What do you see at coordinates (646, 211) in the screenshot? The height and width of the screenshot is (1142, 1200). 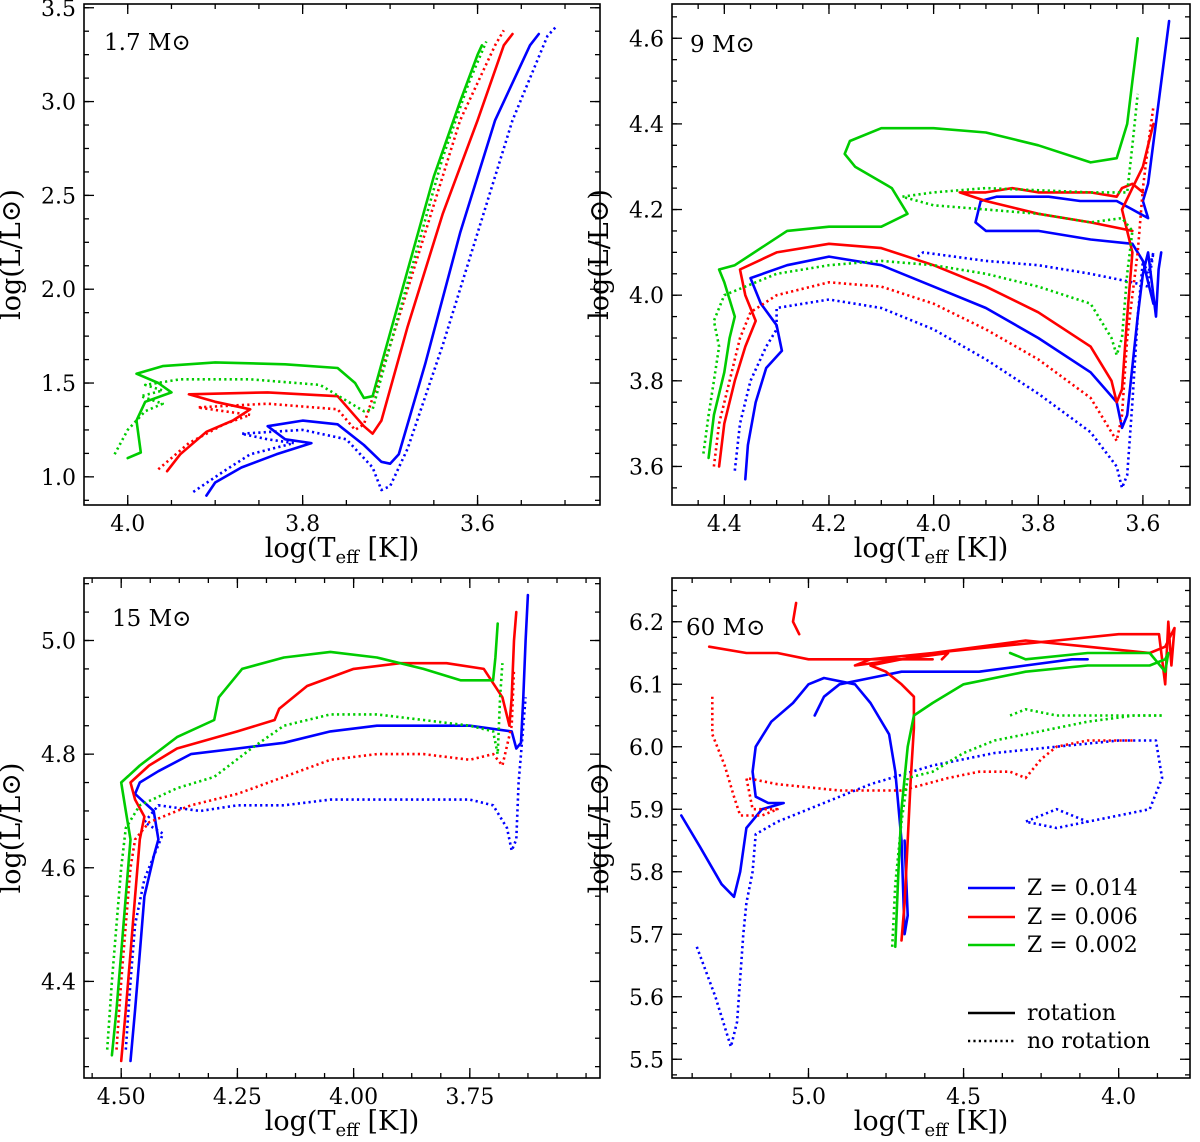 I see `y-tick-label: 4.2` at bounding box center [646, 211].